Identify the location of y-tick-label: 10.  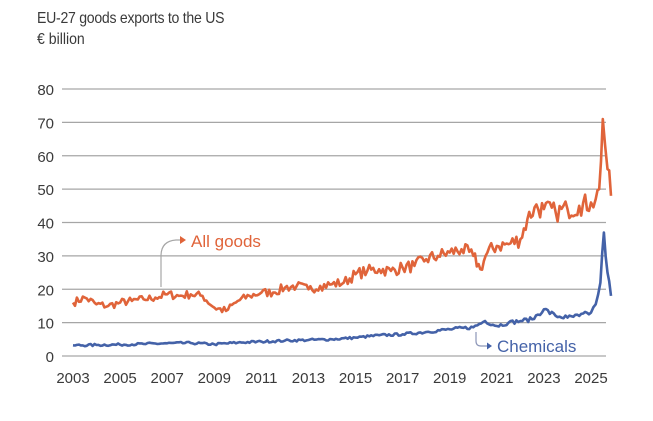
(45, 324).